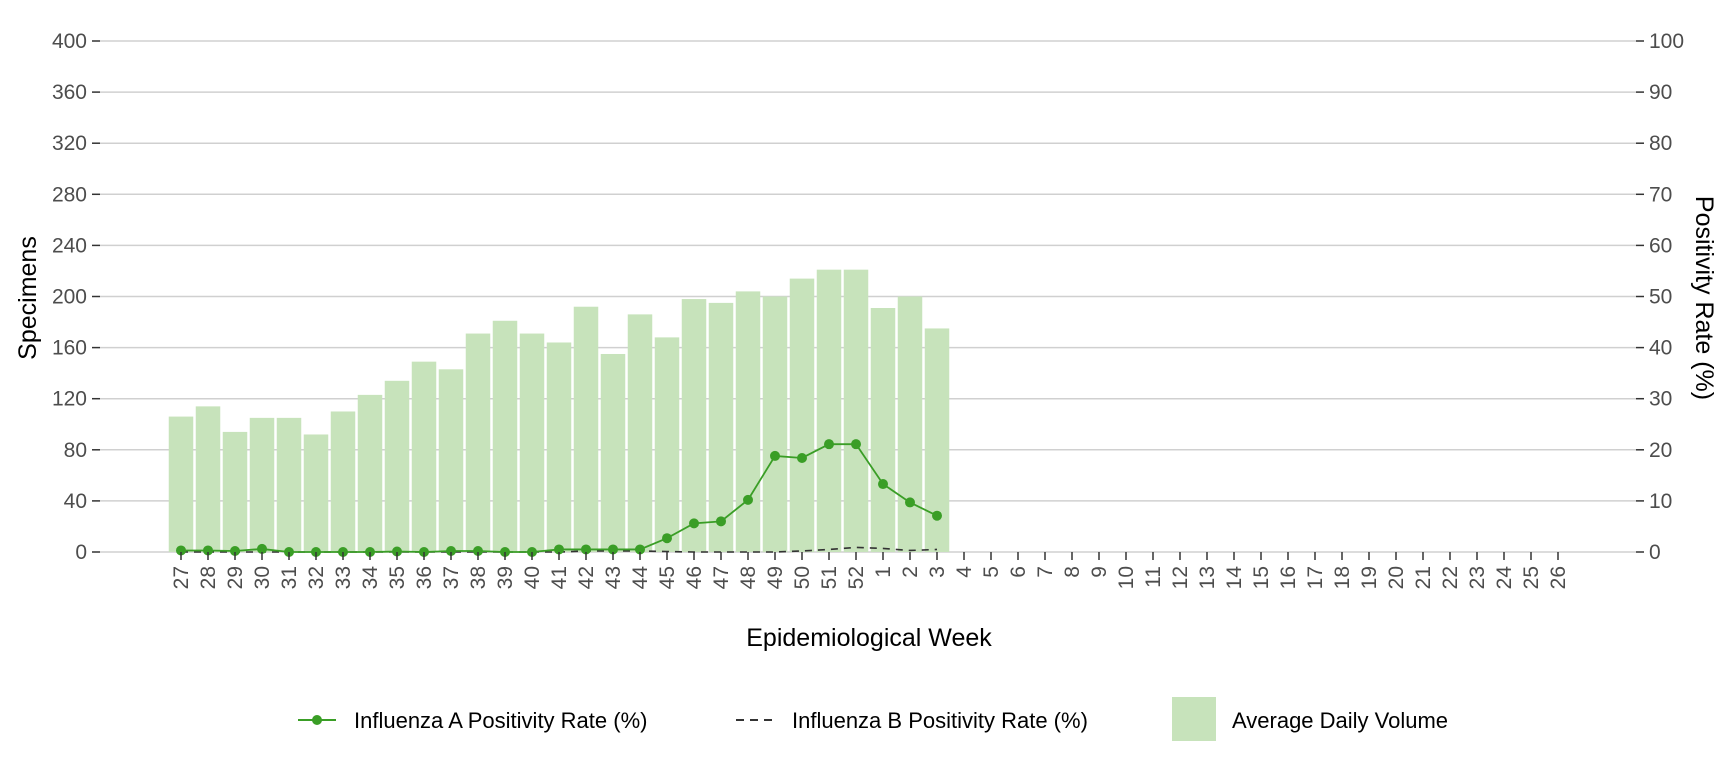 Image resolution: width=1728 pixels, height=768 pixels. I want to click on x-tick-label: 5, so click(991, 572).